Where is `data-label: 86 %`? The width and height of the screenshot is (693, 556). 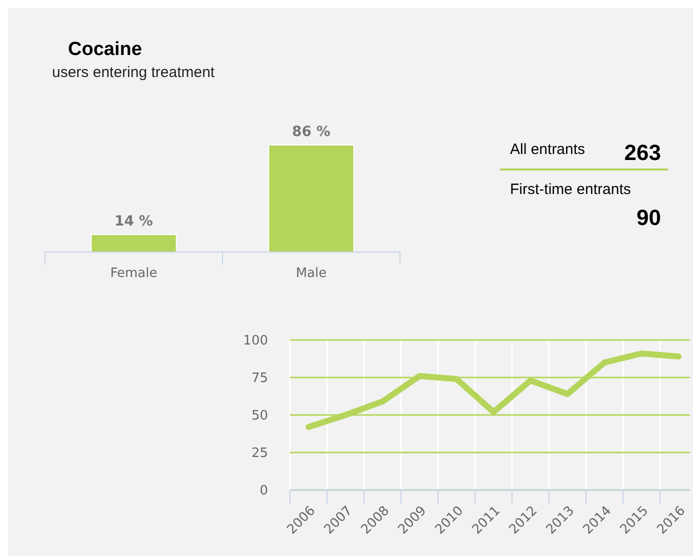 data-label: 86 % is located at coordinates (311, 132).